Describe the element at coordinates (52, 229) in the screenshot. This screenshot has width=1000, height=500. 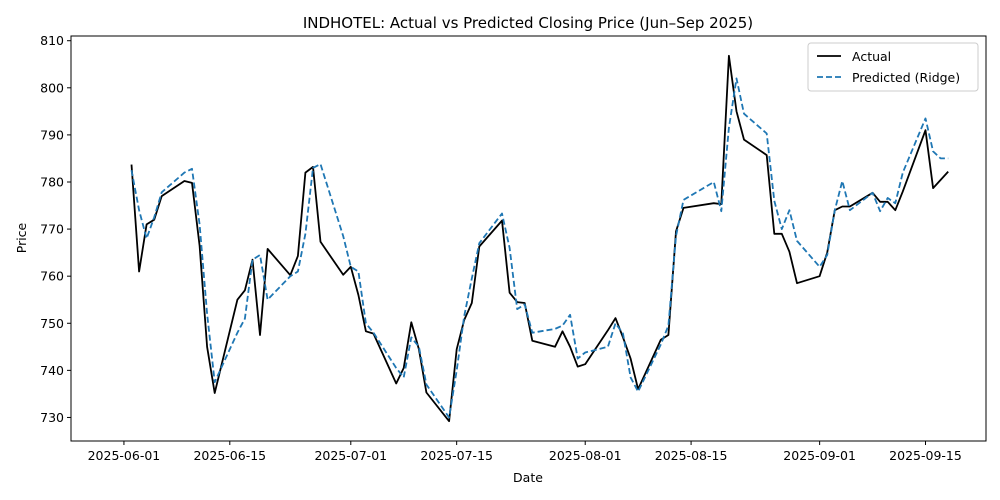
I see `y-tick-label: 770` at that location.